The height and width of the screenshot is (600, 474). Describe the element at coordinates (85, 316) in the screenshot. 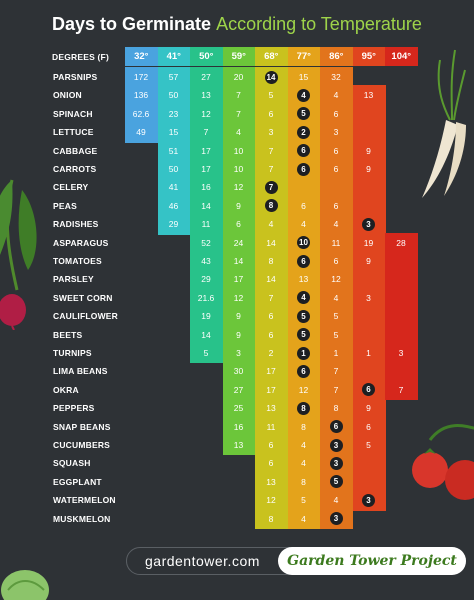

I see `plant-label: CAULIFLOWER` at that location.